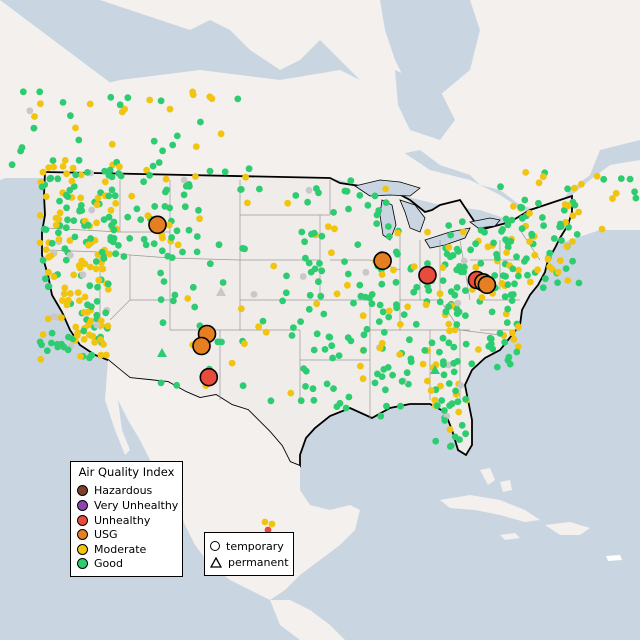  What do you see at coordinates (108, 563) in the screenshot?
I see `legend-label: Good` at bounding box center [108, 563].